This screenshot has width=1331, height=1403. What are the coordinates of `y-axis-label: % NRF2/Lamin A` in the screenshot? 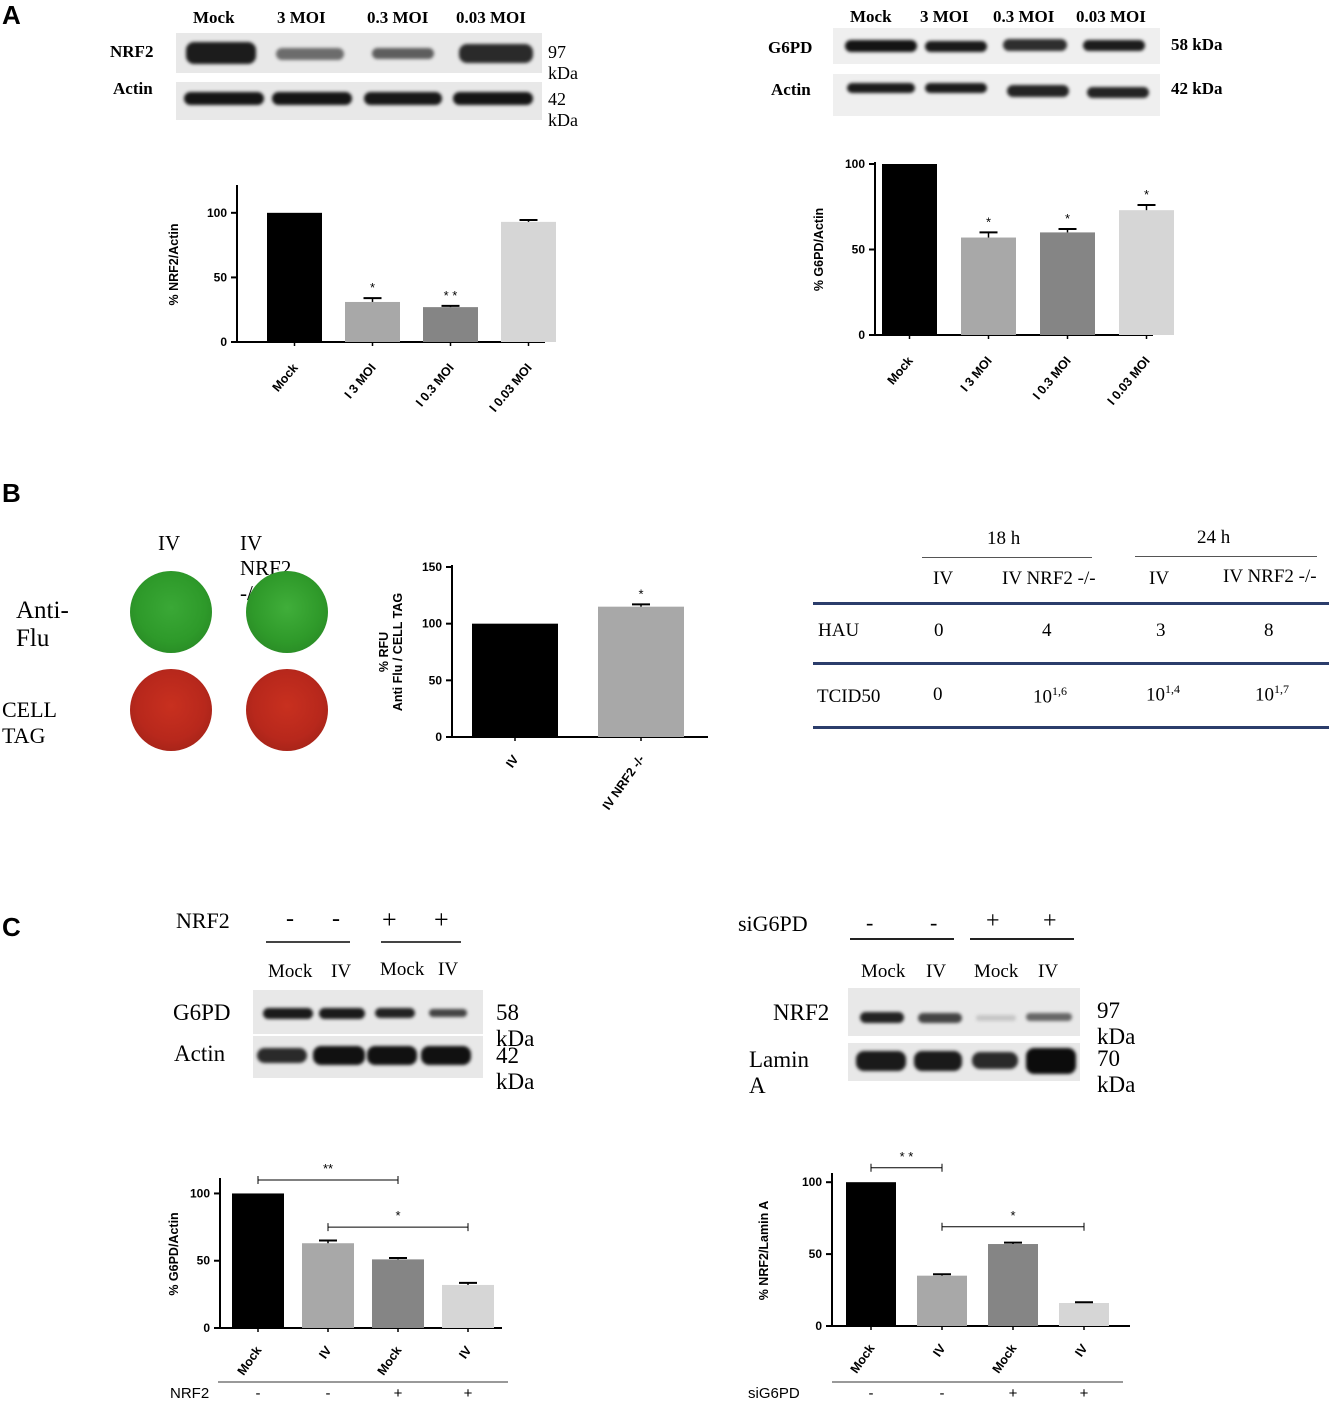 It's located at (764, 1251).